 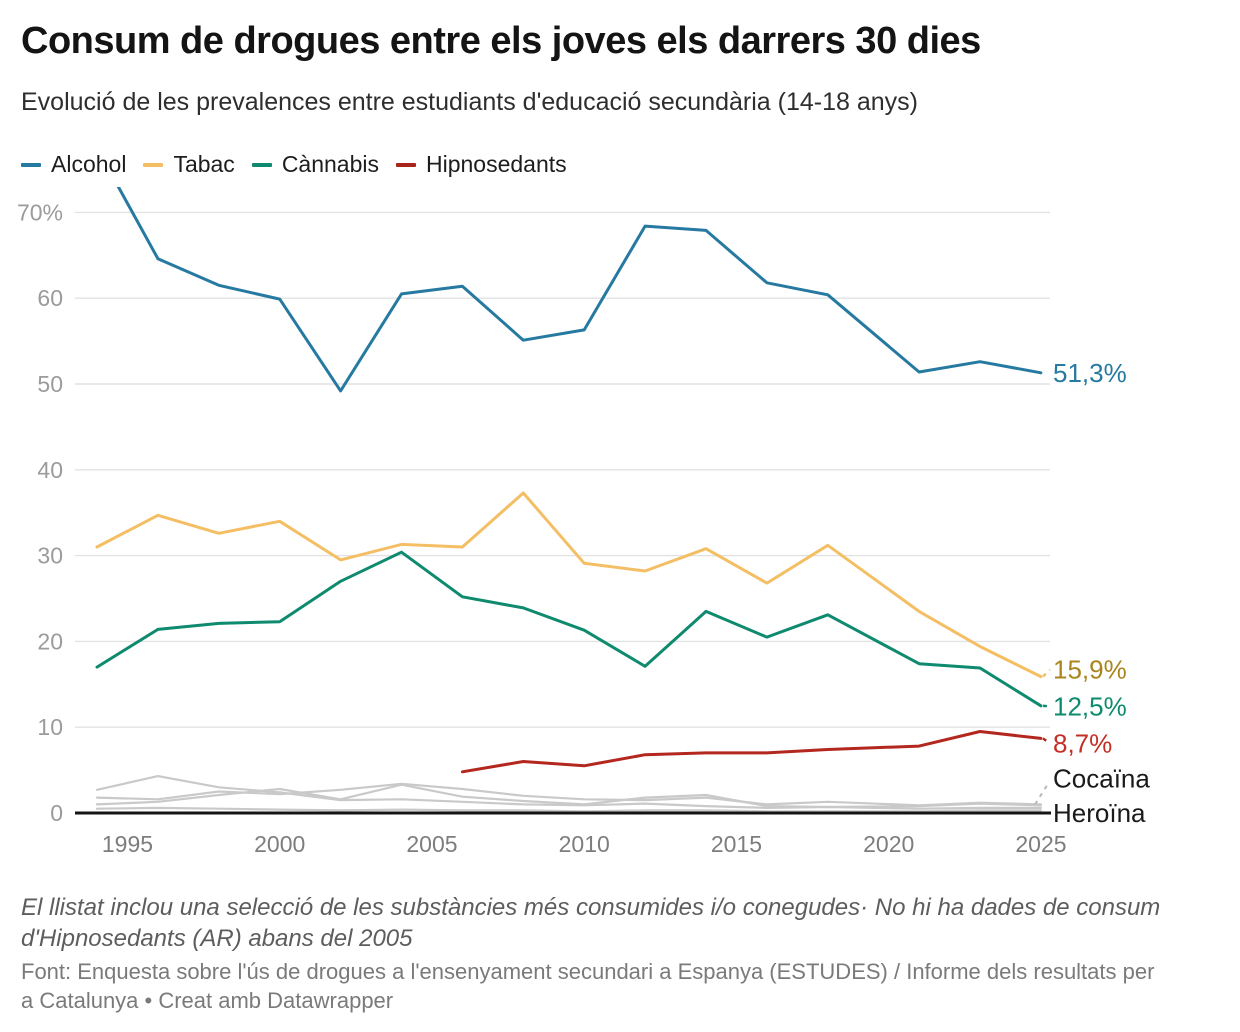 I want to click on end-label-hipnosedants: 8,7%, so click(x=1082, y=744).